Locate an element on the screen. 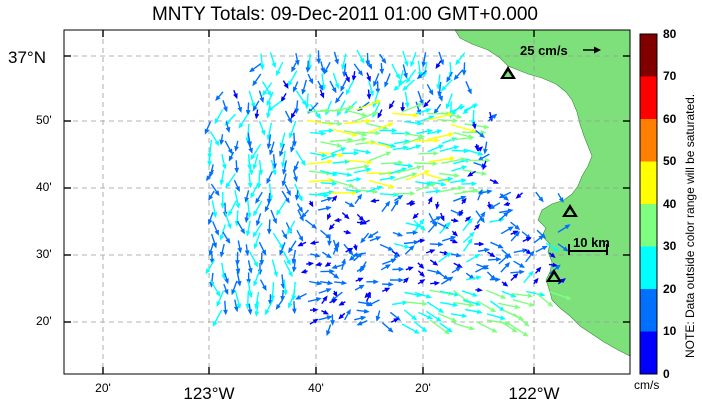 The height and width of the screenshot is (407, 702). lat-label-37n: 37°N is located at coordinates (27, 57).